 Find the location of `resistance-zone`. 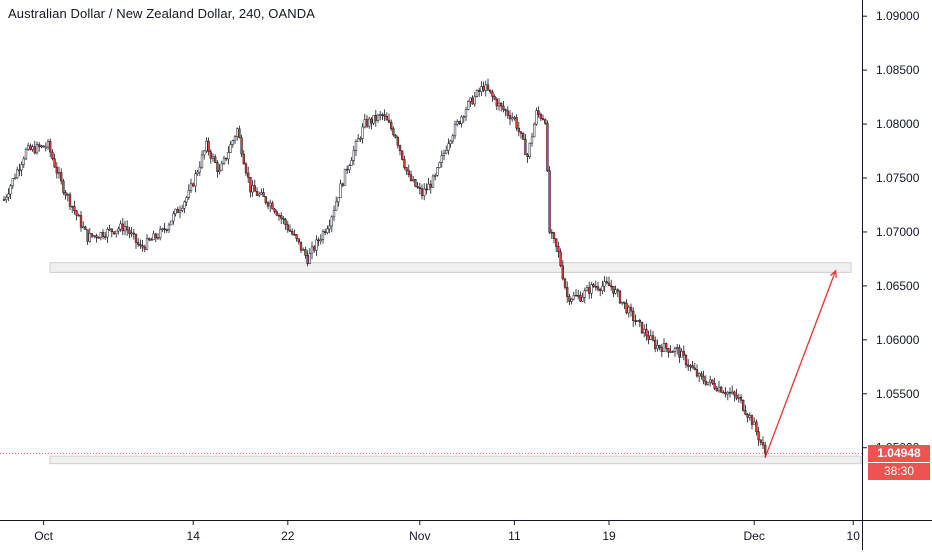

resistance-zone is located at coordinates (450, 267).